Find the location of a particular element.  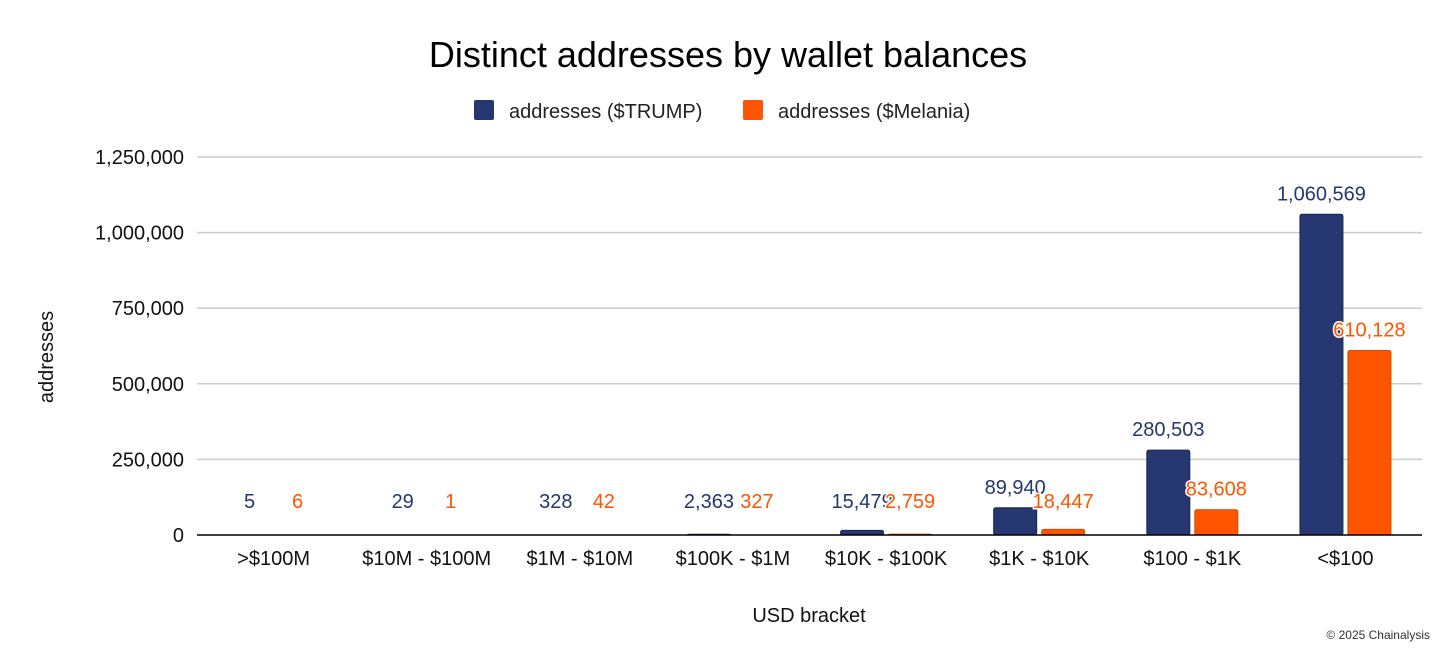

x-tick-label: $100 - $1K is located at coordinates (1192, 559).